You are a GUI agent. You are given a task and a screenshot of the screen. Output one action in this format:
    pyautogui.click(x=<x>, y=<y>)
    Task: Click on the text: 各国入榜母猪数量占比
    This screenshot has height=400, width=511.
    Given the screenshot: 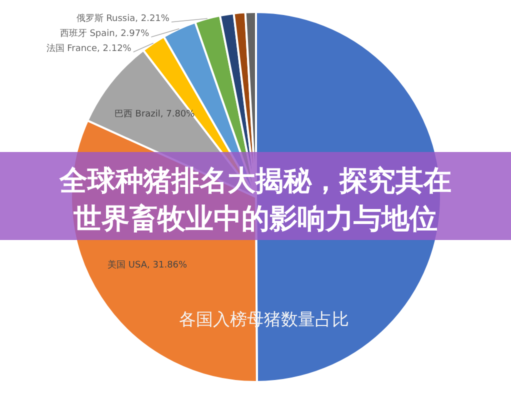 What is the action you would take?
    pyautogui.click(x=264, y=320)
    